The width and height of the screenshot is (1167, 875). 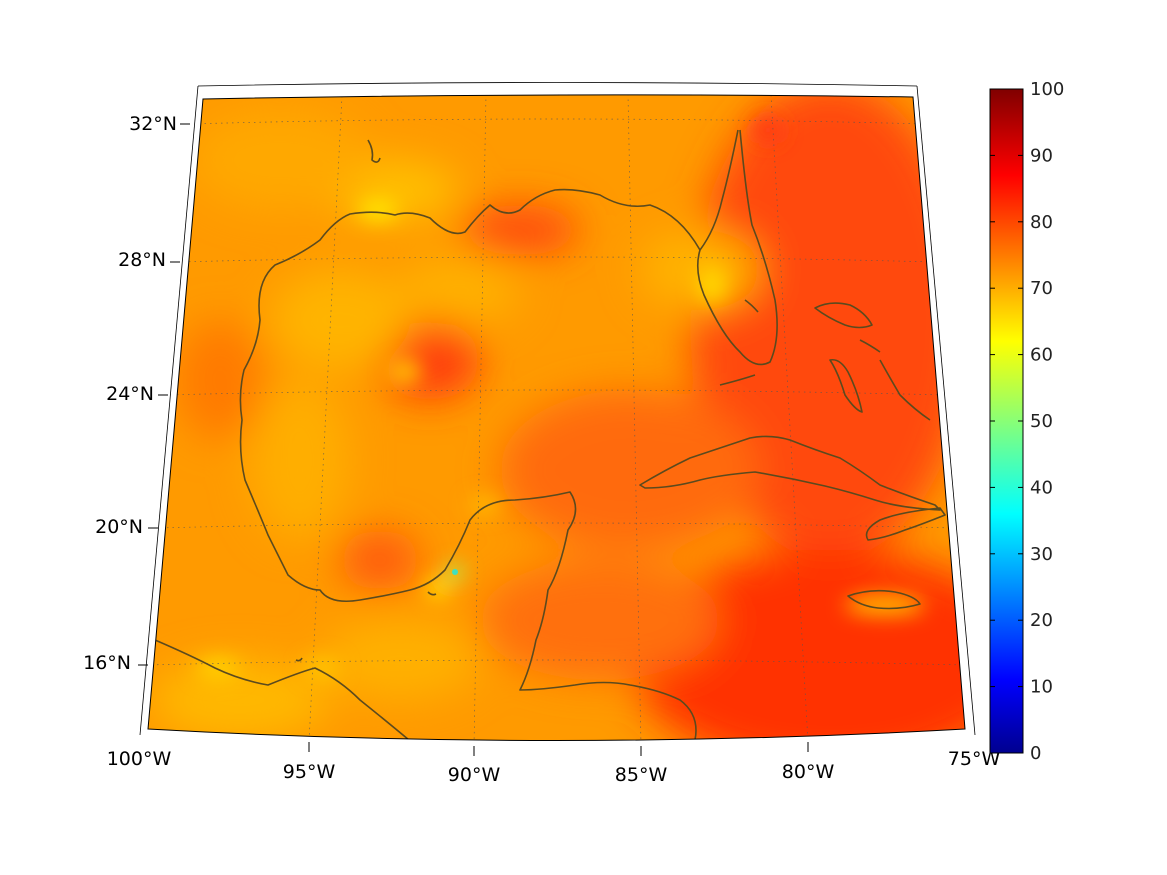 What do you see at coordinates (1041, 288) in the screenshot?
I see `colorbar-tick-label: 70` at bounding box center [1041, 288].